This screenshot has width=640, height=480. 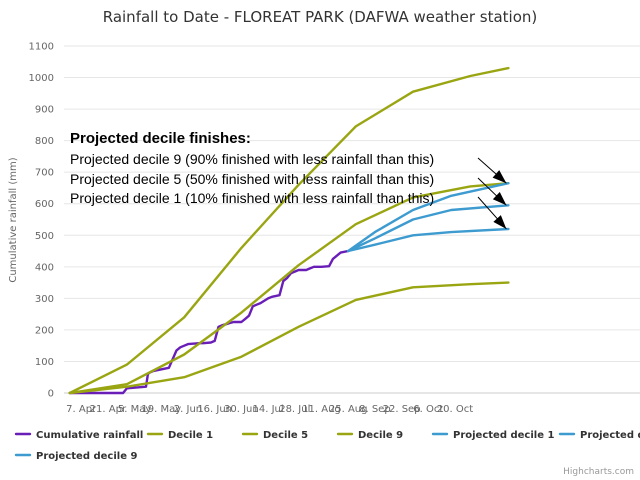 I want to click on annotation-arrows, so click(x=492, y=193).